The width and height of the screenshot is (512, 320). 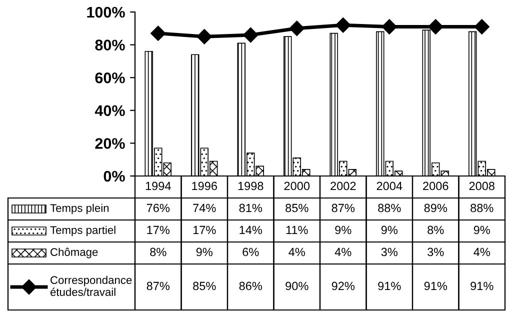 What do you see at coordinates (204, 186) in the screenshot?
I see `x-tick-label: 1996` at bounding box center [204, 186].